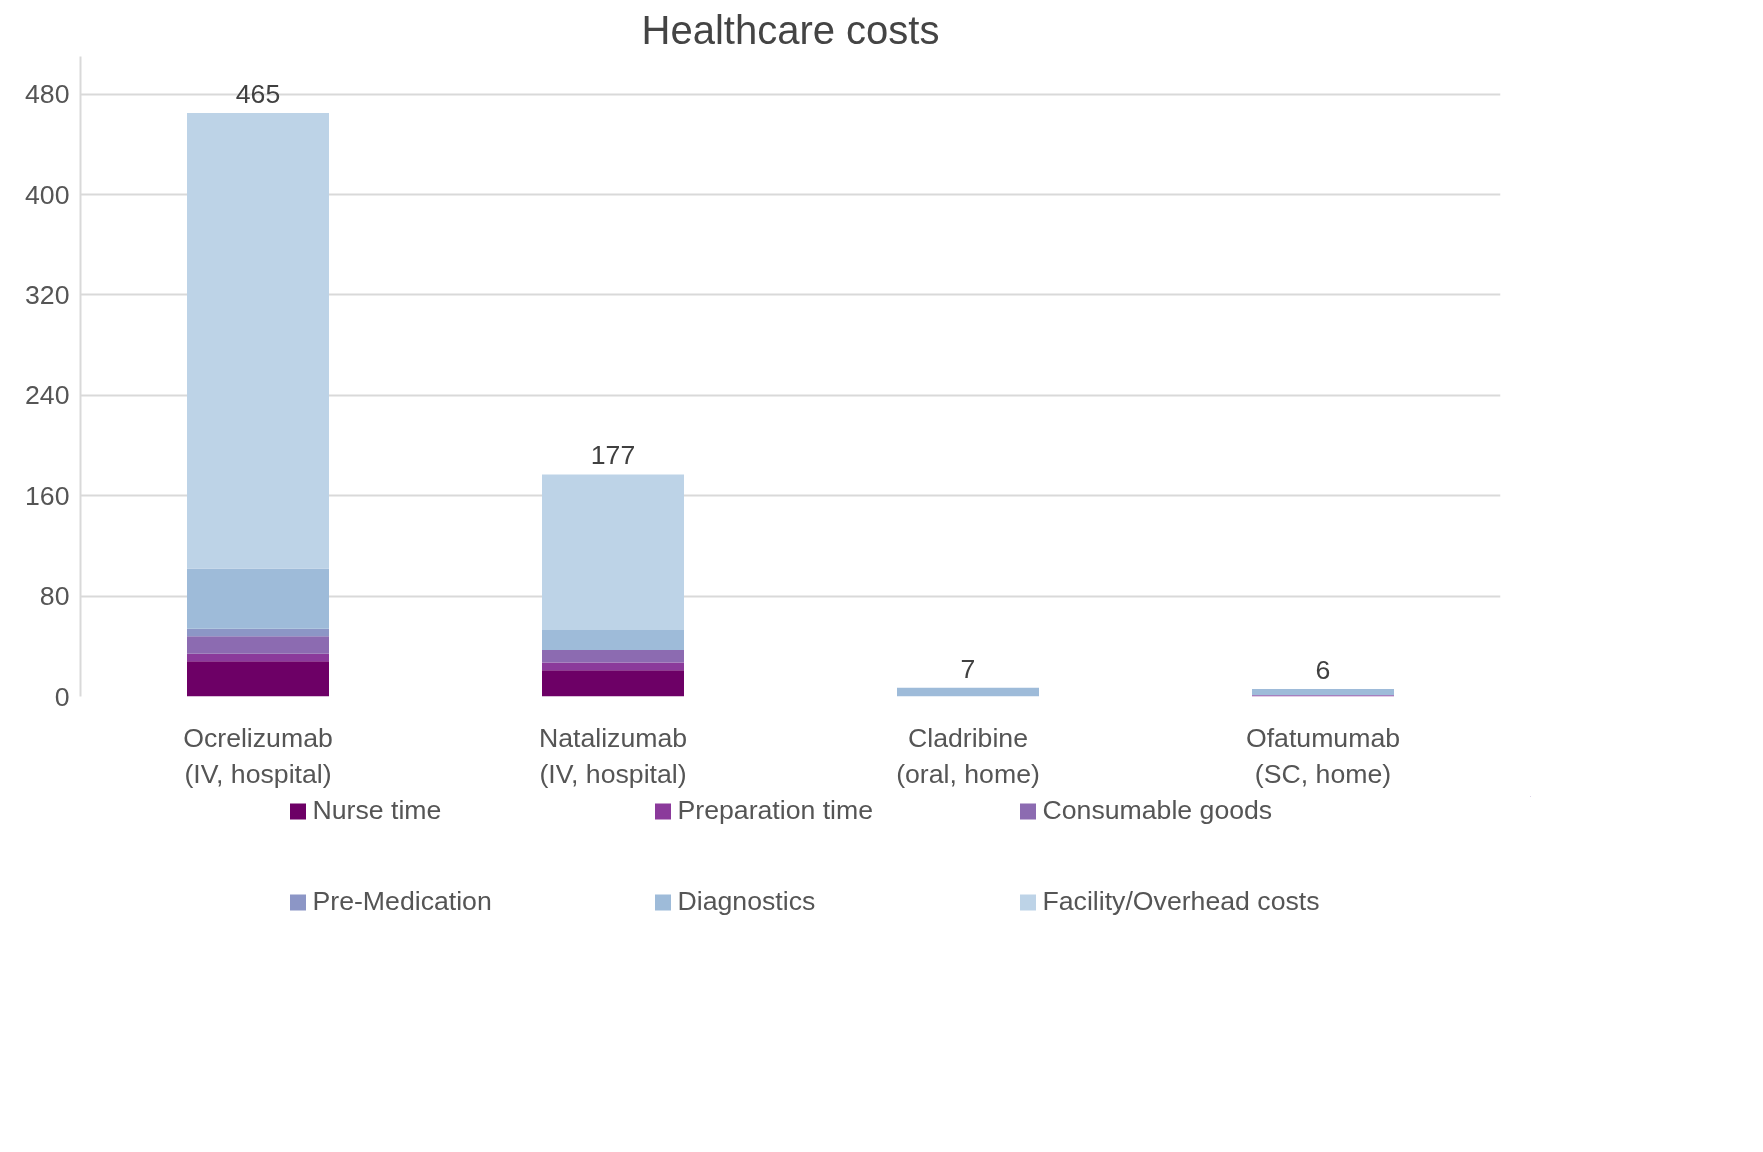 The height and width of the screenshot is (1152, 1763). Describe the element at coordinates (790, 29) in the screenshot. I see `chart-title: Healthcare costs` at that location.